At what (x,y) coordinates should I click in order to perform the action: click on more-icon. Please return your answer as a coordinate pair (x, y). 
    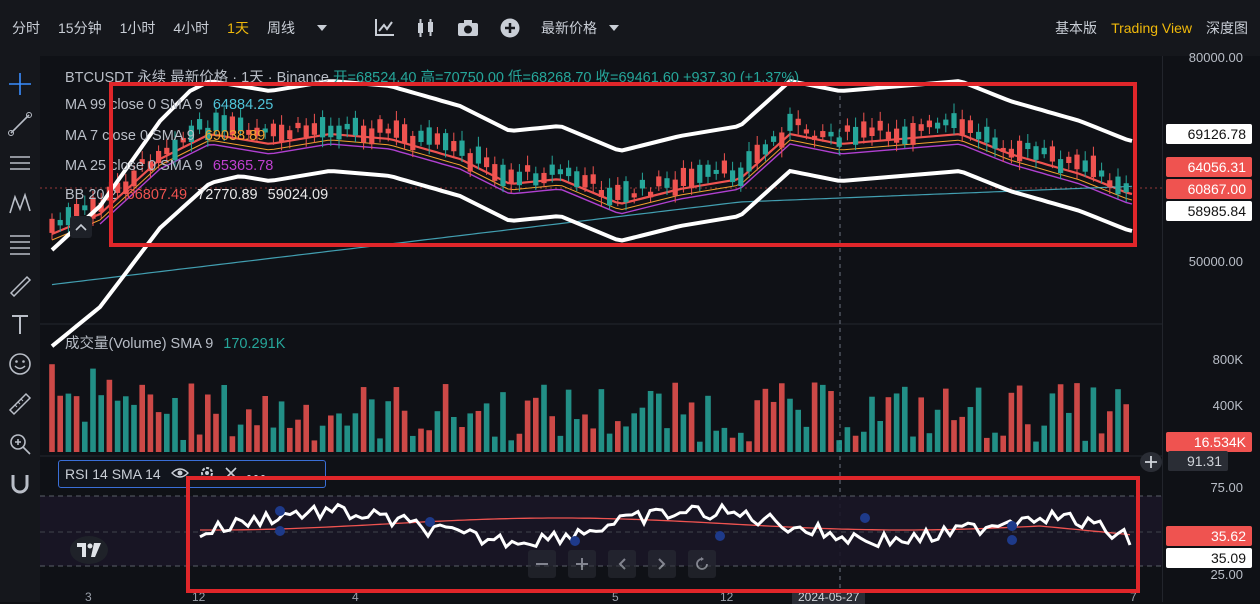
    Looking at the image, I should click on (255, 474).